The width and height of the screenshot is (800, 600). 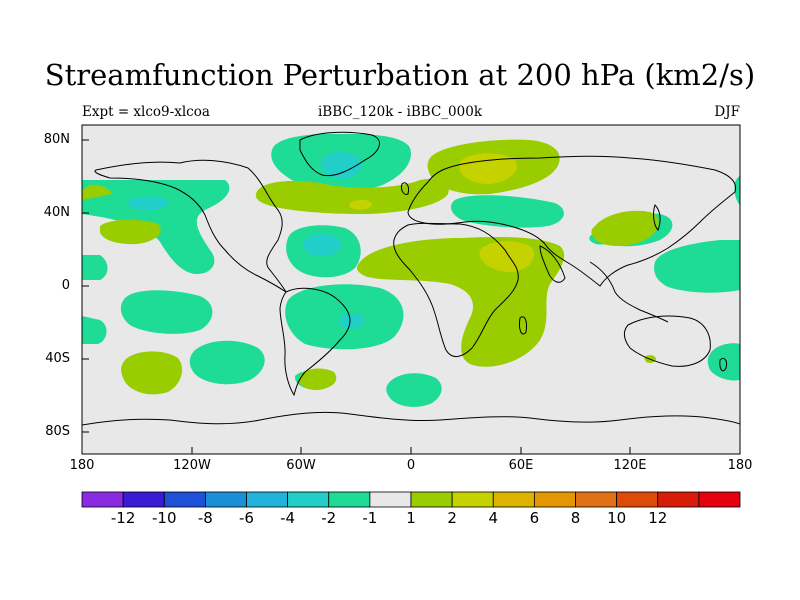 I want to click on east-pacific-edge-negative, so click(x=737, y=190).